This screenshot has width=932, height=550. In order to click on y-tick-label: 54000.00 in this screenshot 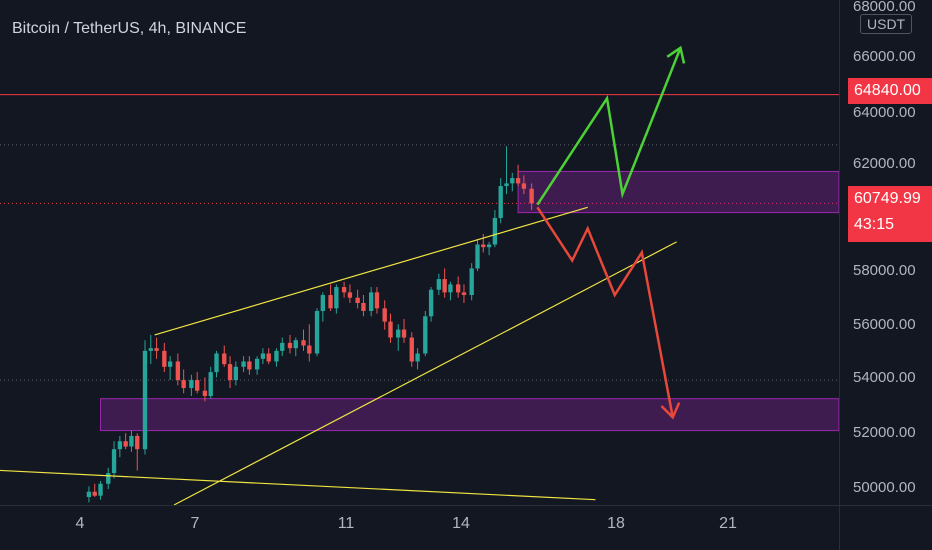, I will do `click(884, 377)`.